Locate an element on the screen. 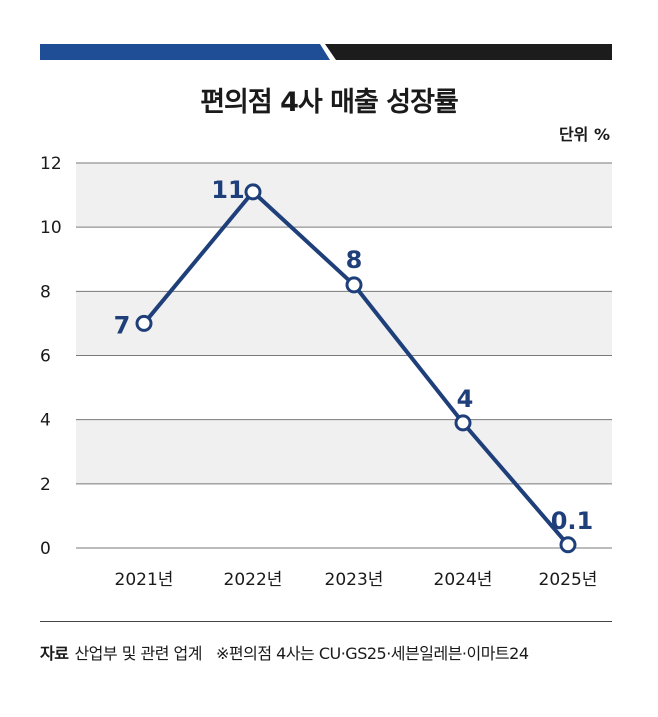 Image resolution: width=658 pixels, height=717 pixels. data-label: 7 is located at coordinates (122, 325).